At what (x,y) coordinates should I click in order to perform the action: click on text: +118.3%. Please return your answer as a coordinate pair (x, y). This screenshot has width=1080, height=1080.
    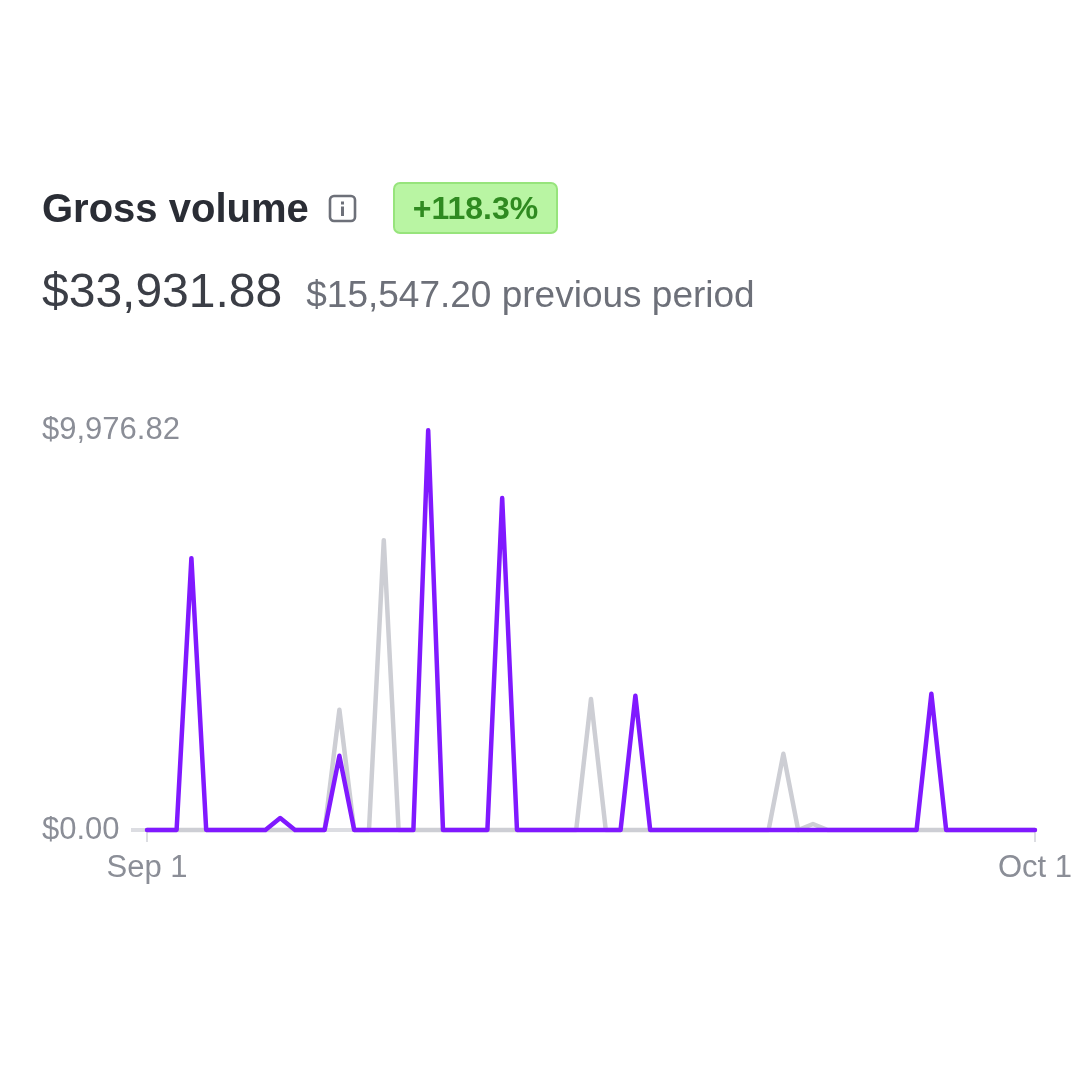
    Looking at the image, I should click on (475, 208).